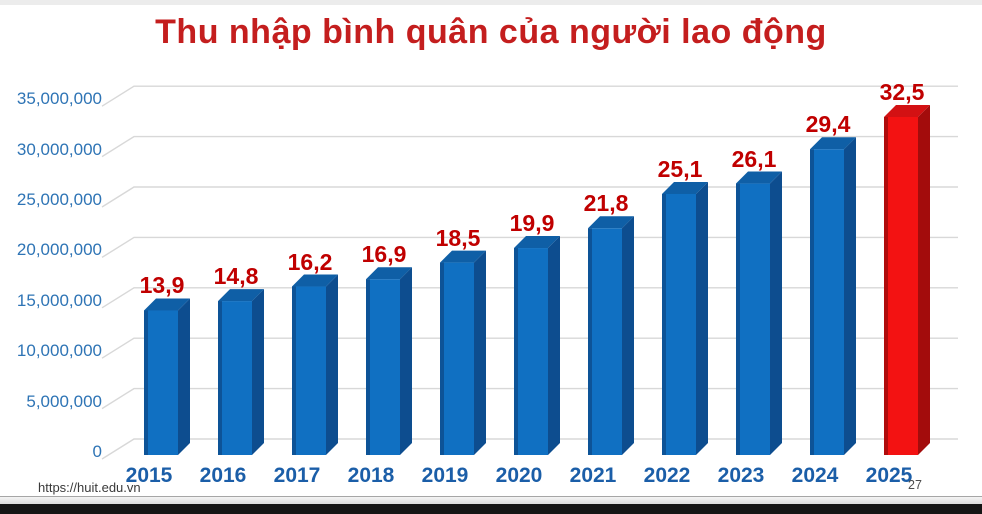 This screenshot has height=514, width=982. What do you see at coordinates (680, 168) in the screenshot?
I see `bar-value-label-2022: 25,1` at bounding box center [680, 168].